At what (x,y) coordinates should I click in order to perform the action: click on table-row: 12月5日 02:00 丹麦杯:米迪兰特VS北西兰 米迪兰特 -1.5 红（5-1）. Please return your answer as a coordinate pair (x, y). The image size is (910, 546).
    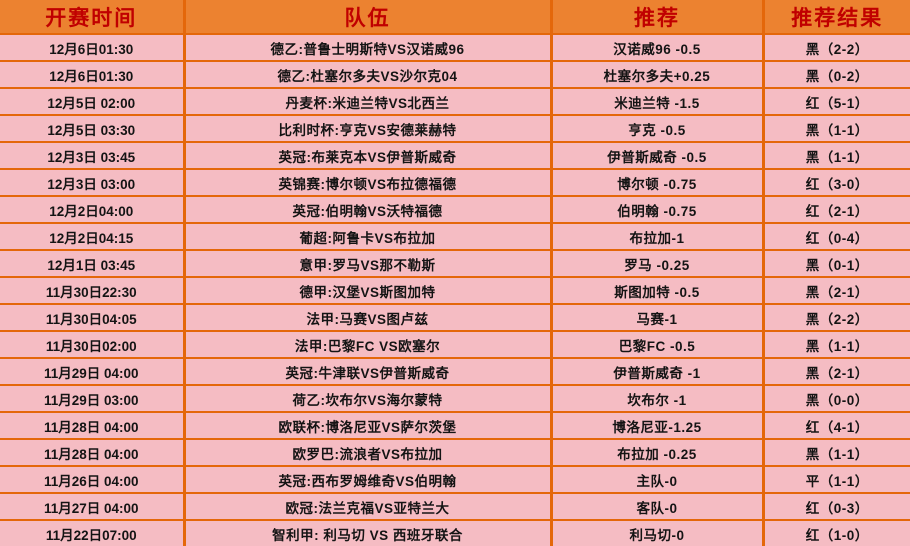
    Looking at the image, I should click on (455, 102).